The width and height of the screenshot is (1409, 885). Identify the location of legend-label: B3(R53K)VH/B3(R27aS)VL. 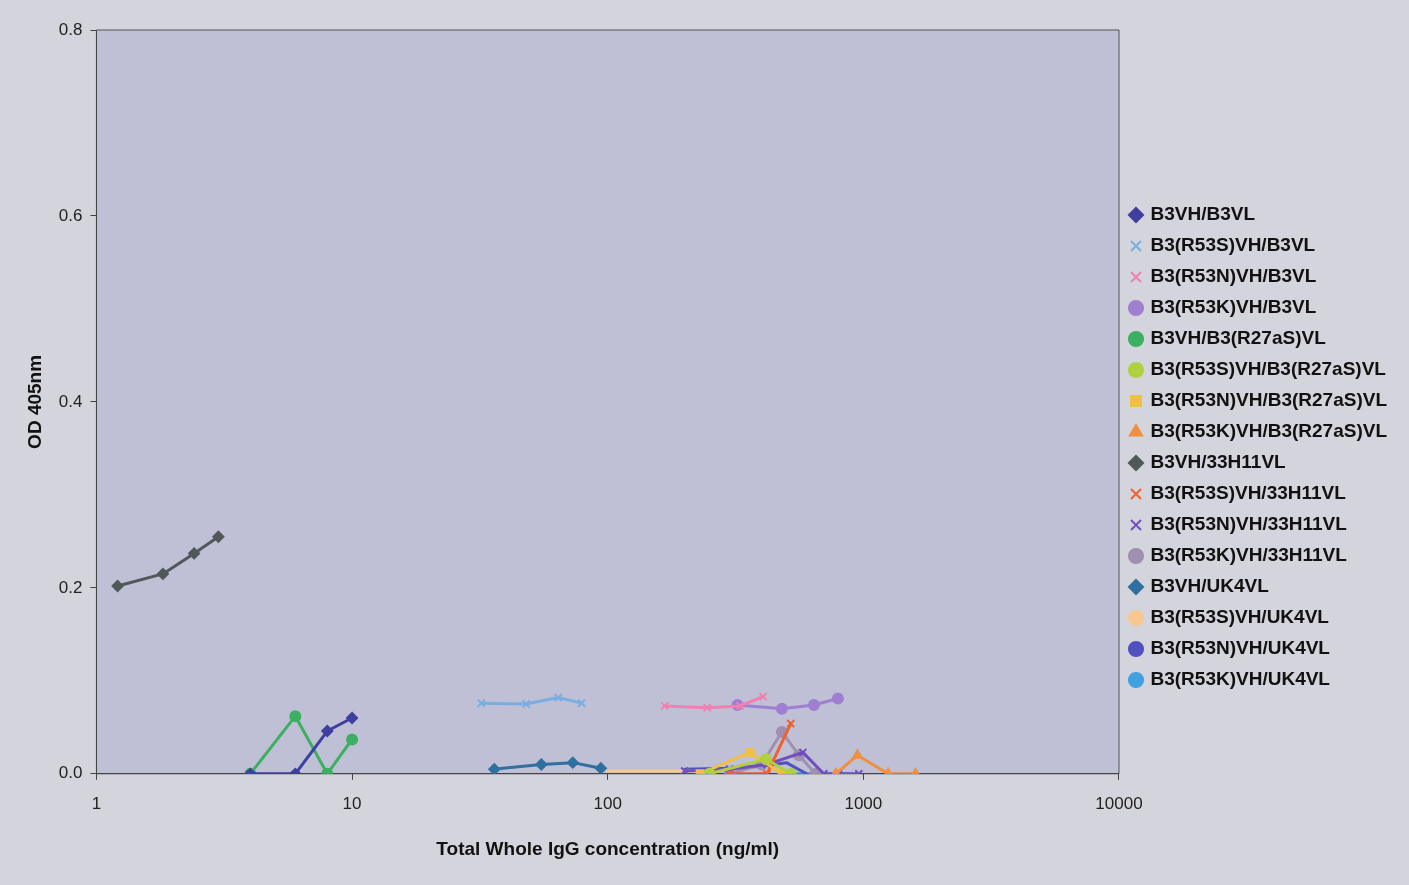
(1269, 431).